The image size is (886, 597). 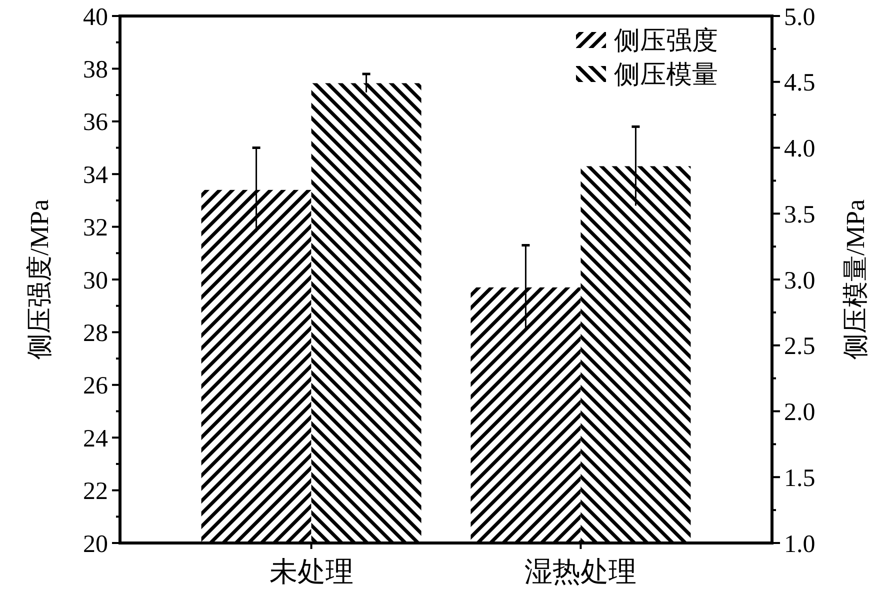 What do you see at coordinates (800, 346) in the screenshot?
I see `y2-tick-label: 2.5` at bounding box center [800, 346].